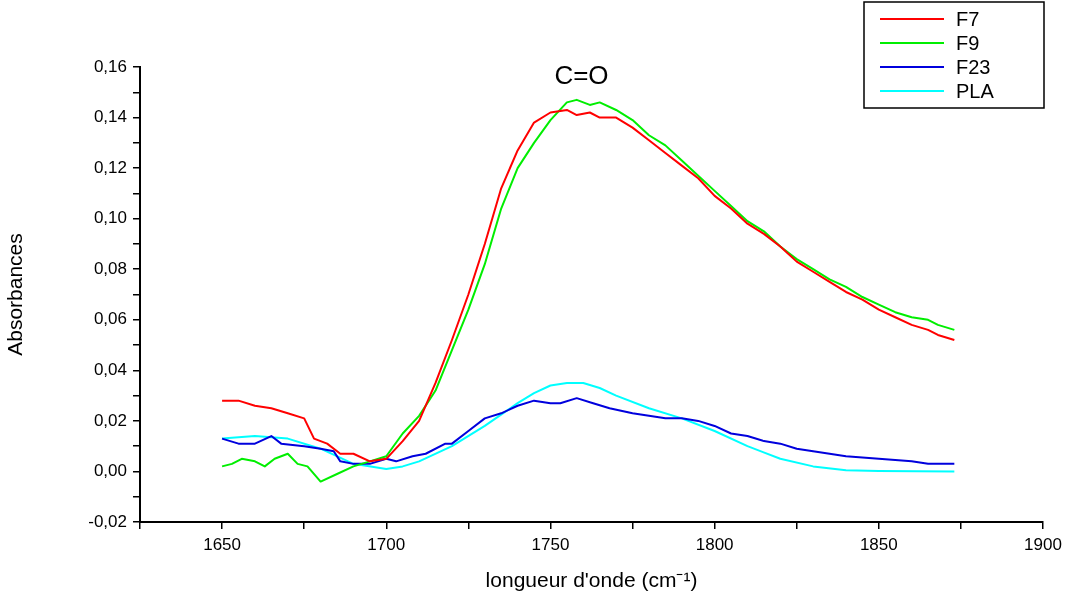 The width and height of the screenshot is (1075, 598). Describe the element at coordinates (878, 544) in the screenshot. I see `x-tick-label: 1850` at that location.